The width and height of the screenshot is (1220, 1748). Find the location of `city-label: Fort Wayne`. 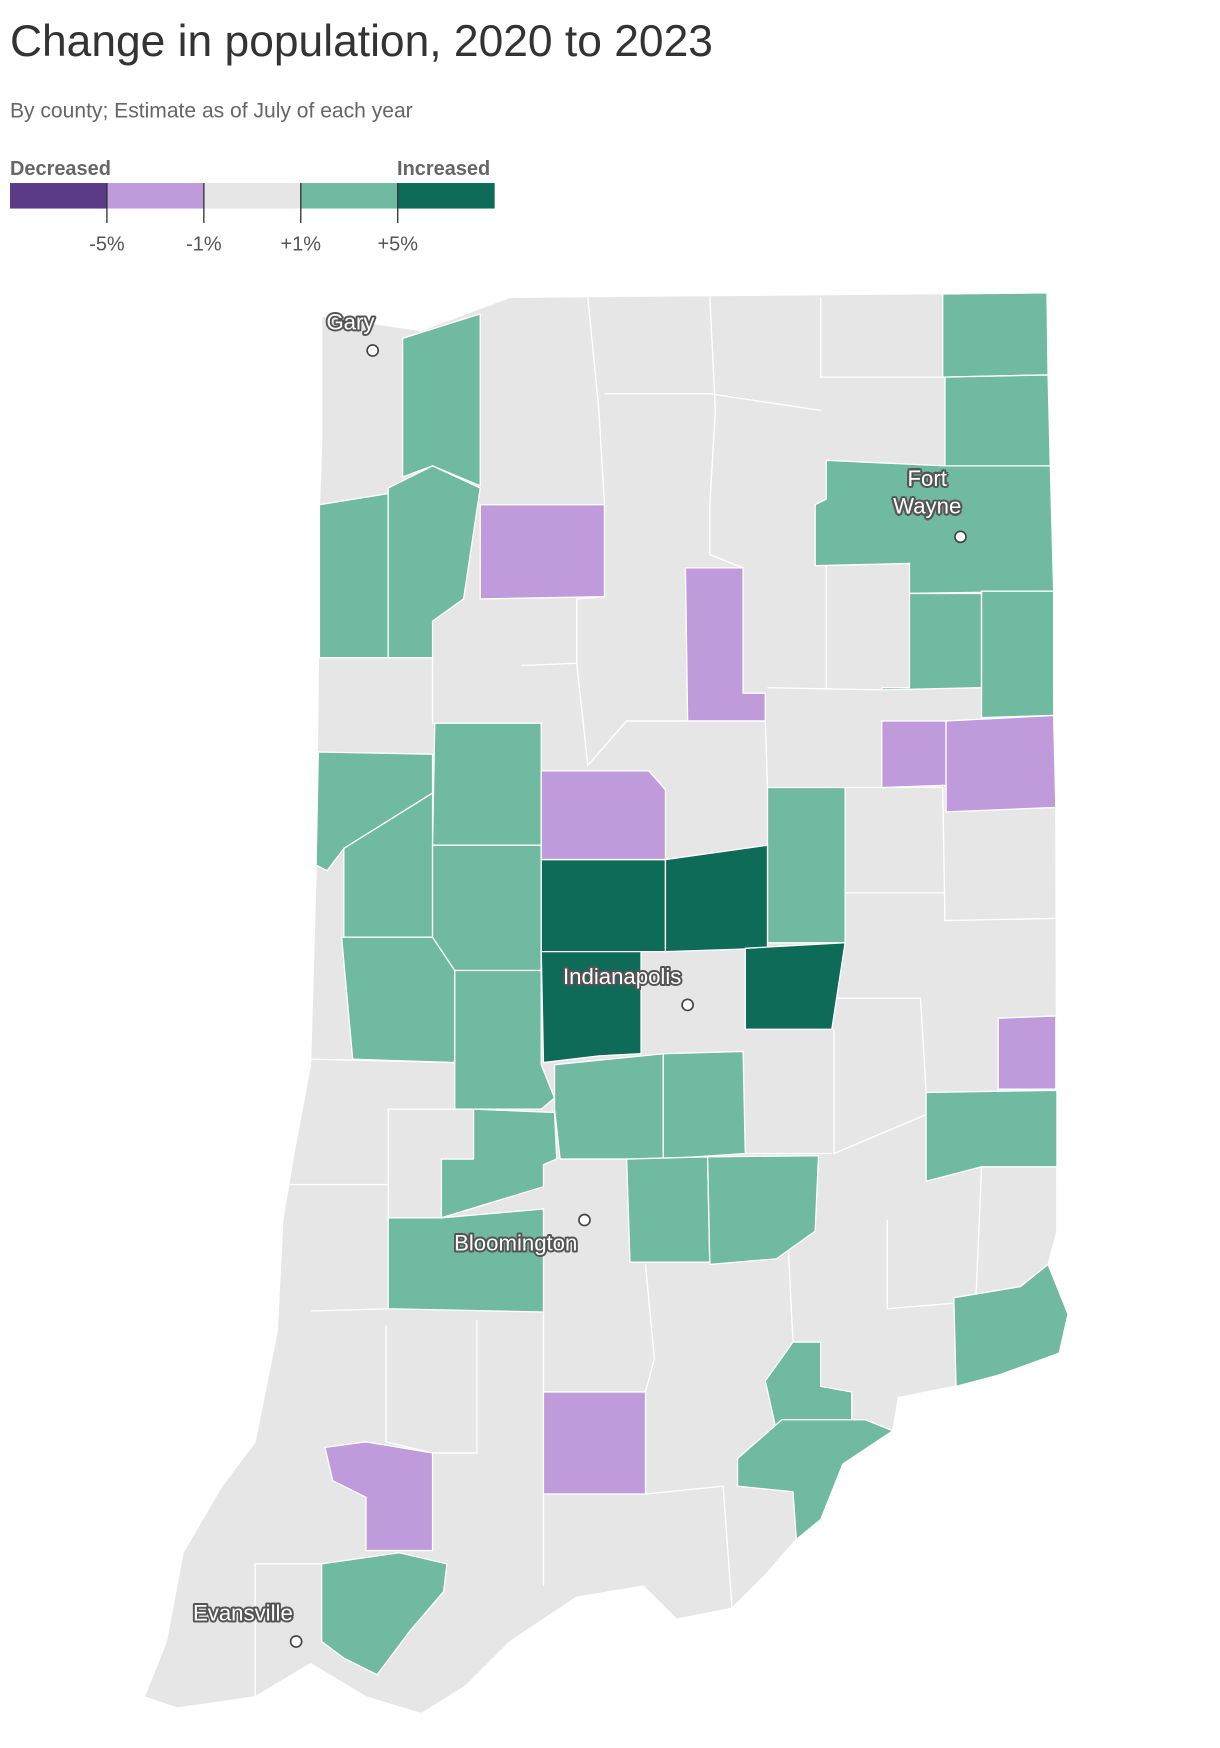

city-label: Fort Wayne is located at coordinates (927, 493).